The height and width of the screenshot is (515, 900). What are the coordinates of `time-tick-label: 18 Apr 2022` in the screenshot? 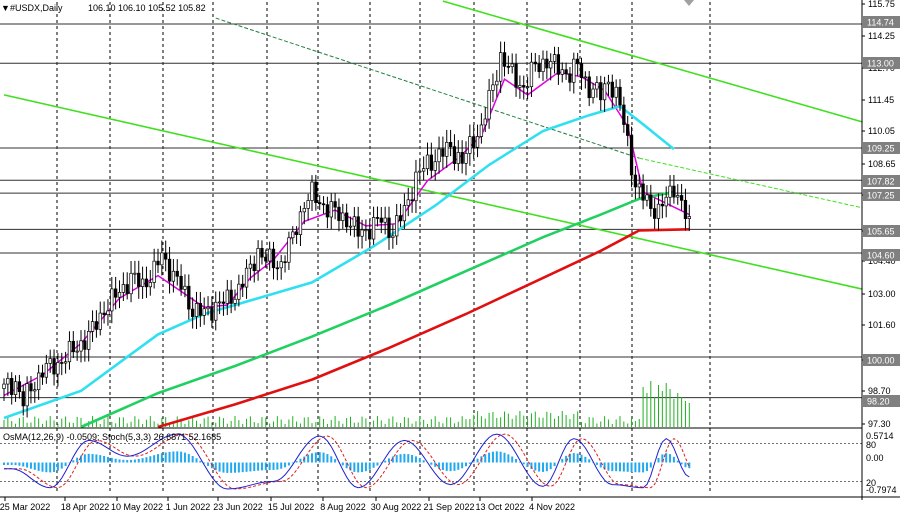 It's located at (85, 507).